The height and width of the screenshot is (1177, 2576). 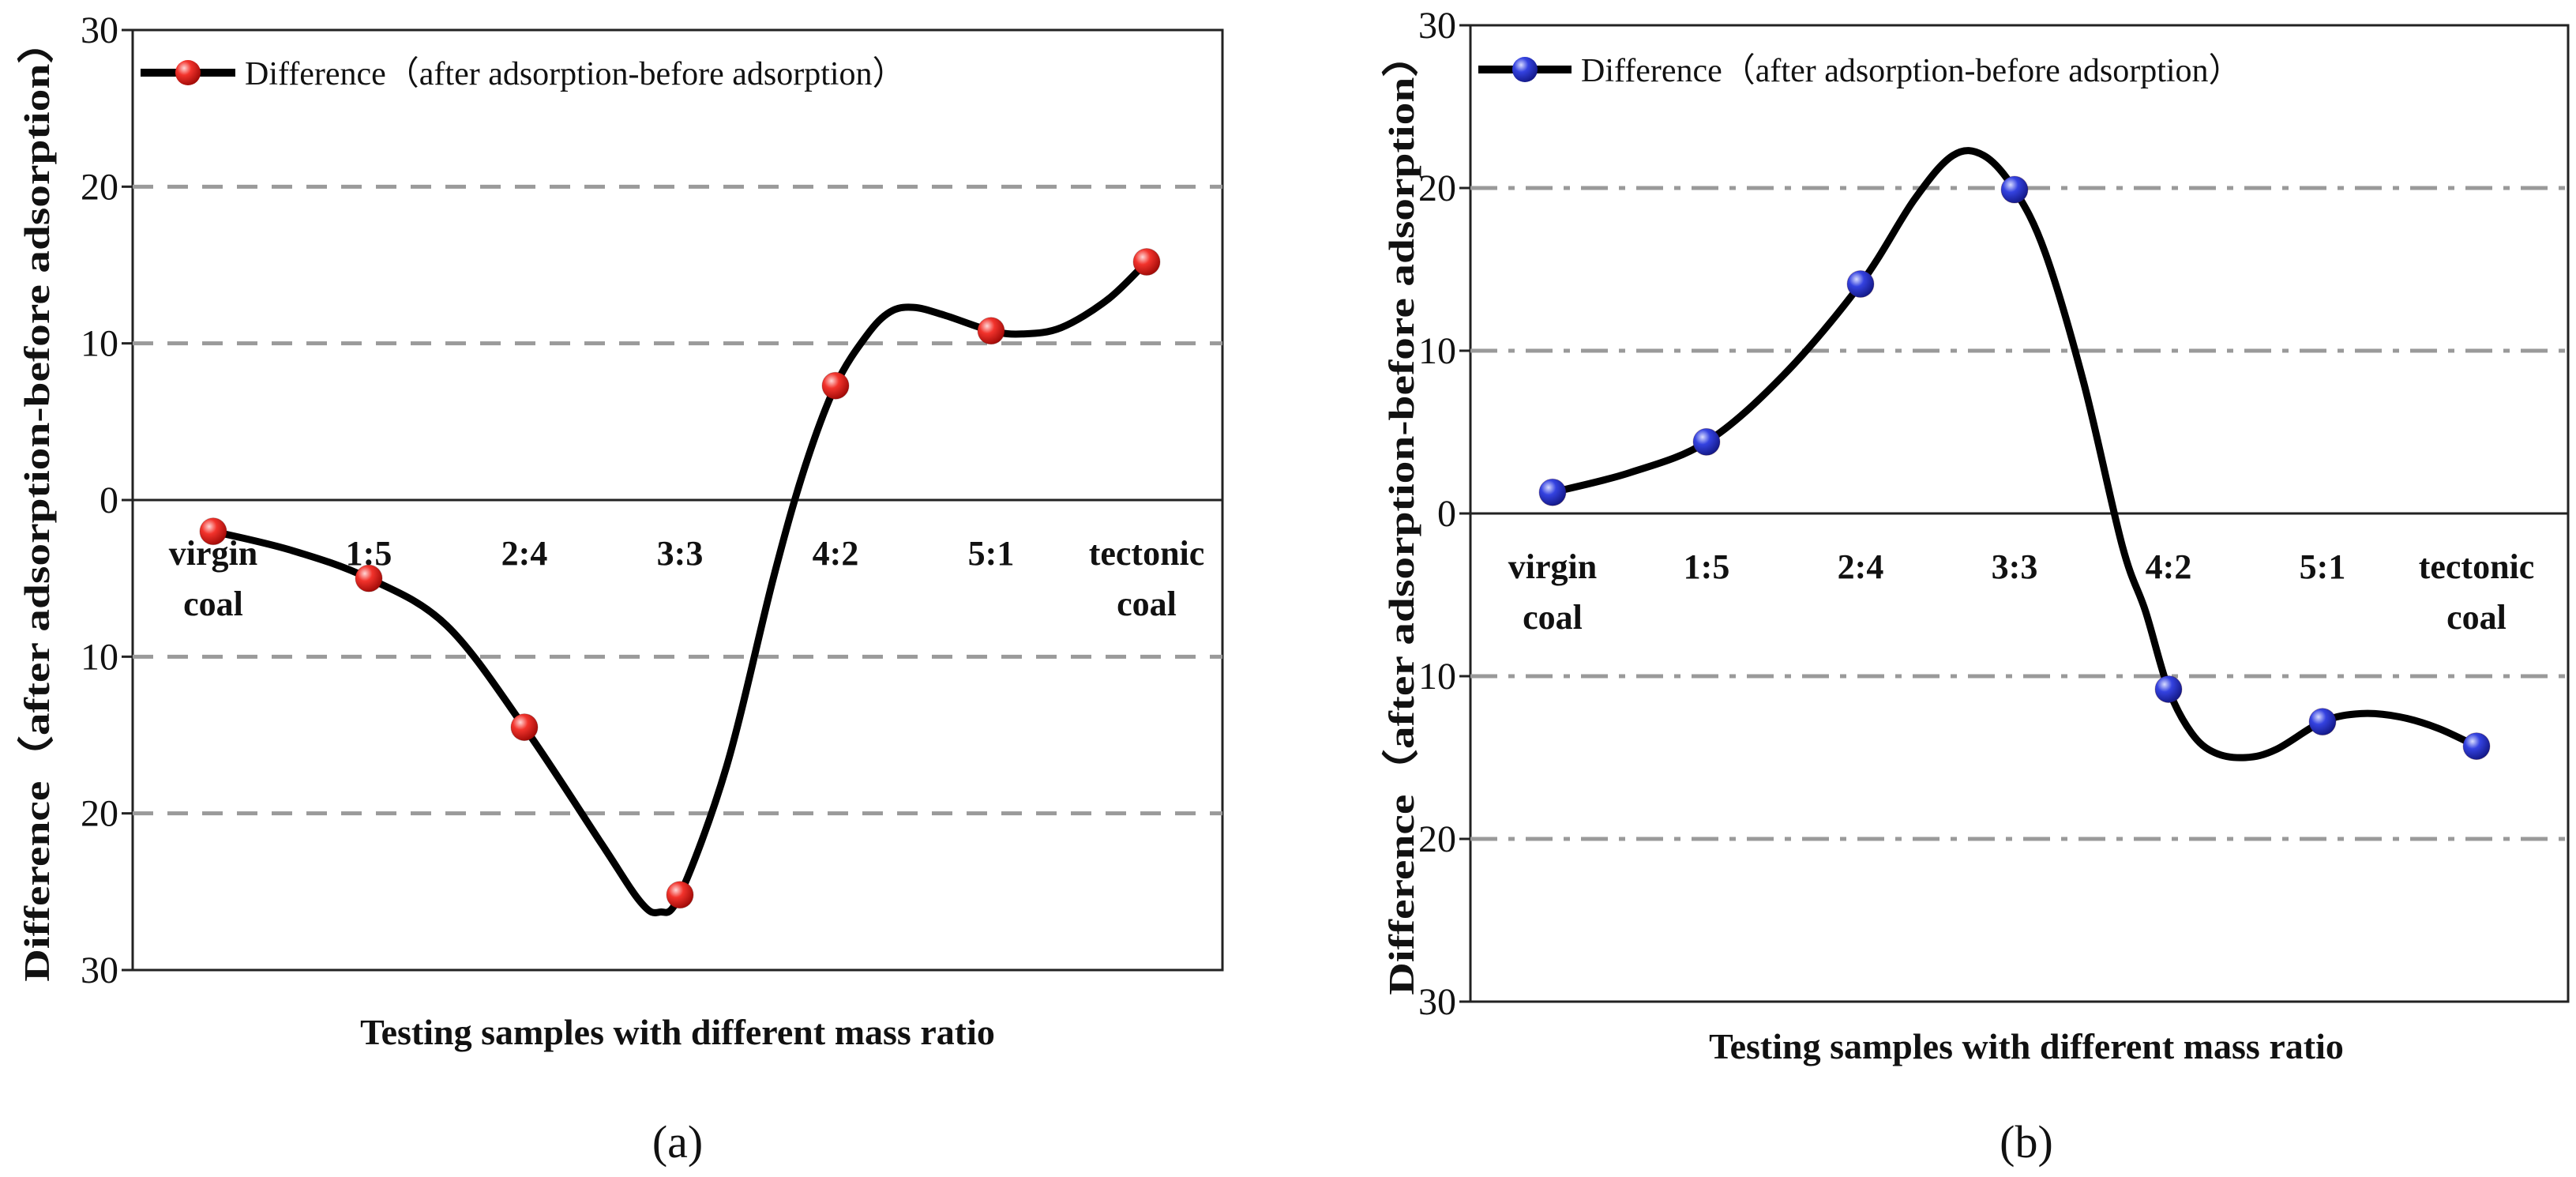 I want to click on x-category-label-b: 4:2, so click(x=2169, y=566).